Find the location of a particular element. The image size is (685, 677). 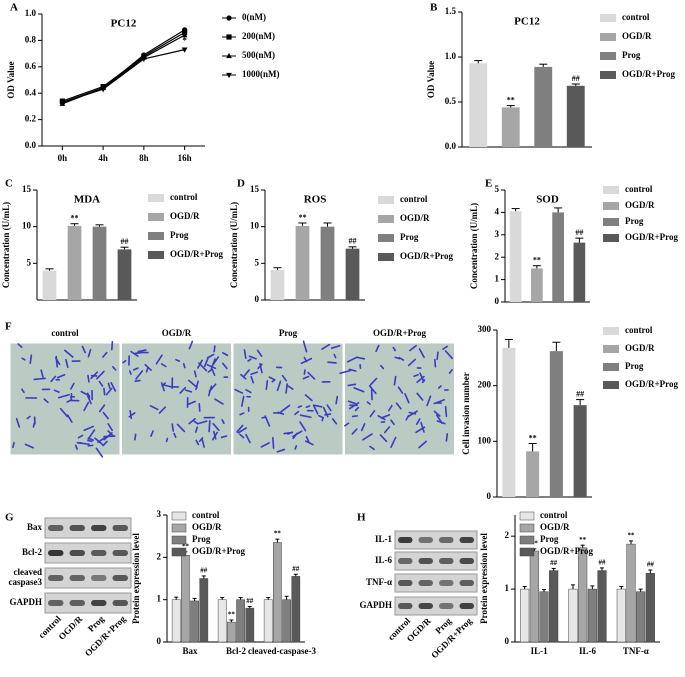

legend-marker is located at coordinates (229, 55).